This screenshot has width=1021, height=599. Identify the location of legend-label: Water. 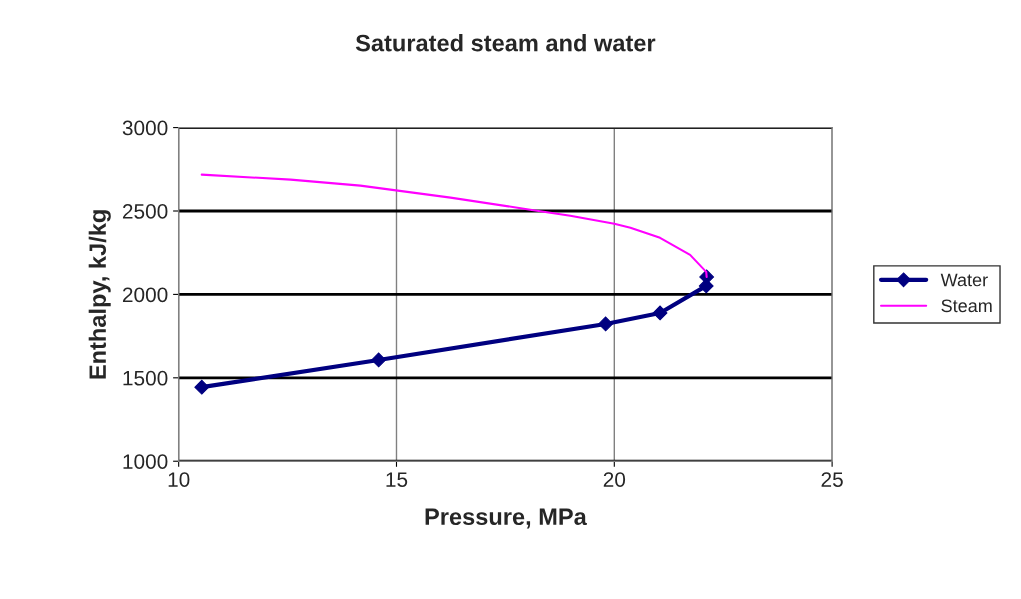
(964, 280).